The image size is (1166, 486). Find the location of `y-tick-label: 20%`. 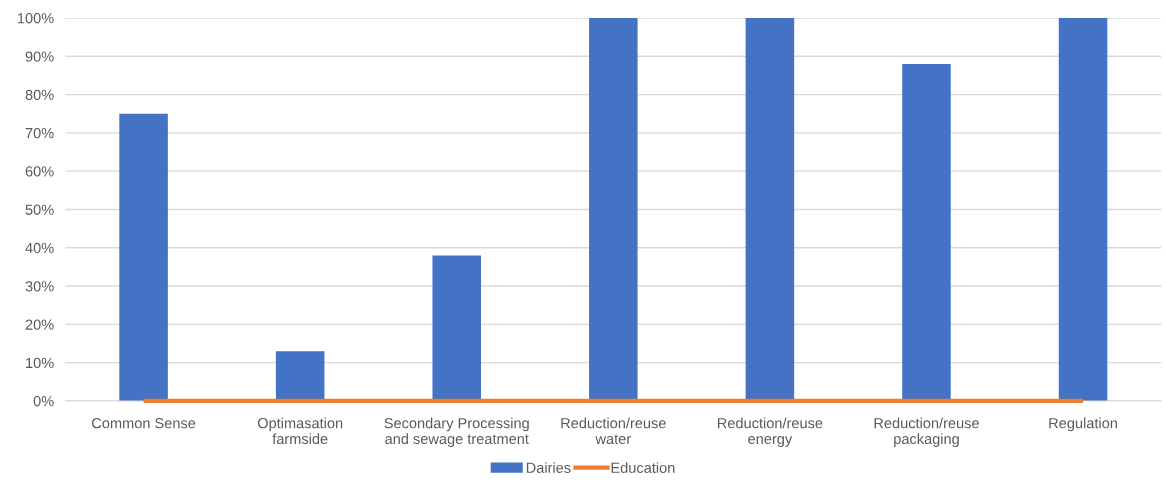

y-tick-label: 20% is located at coordinates (39, 324).